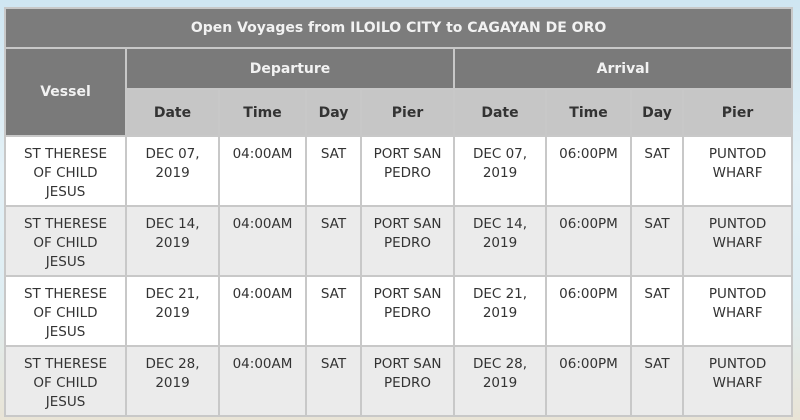 The width and height of the screenshot is (800, 420). What do you see at coordinates (172, 381) in the screenshot?
I see `dep-date-cell: DEC 28, 2019` at bounding box center [172, 381].